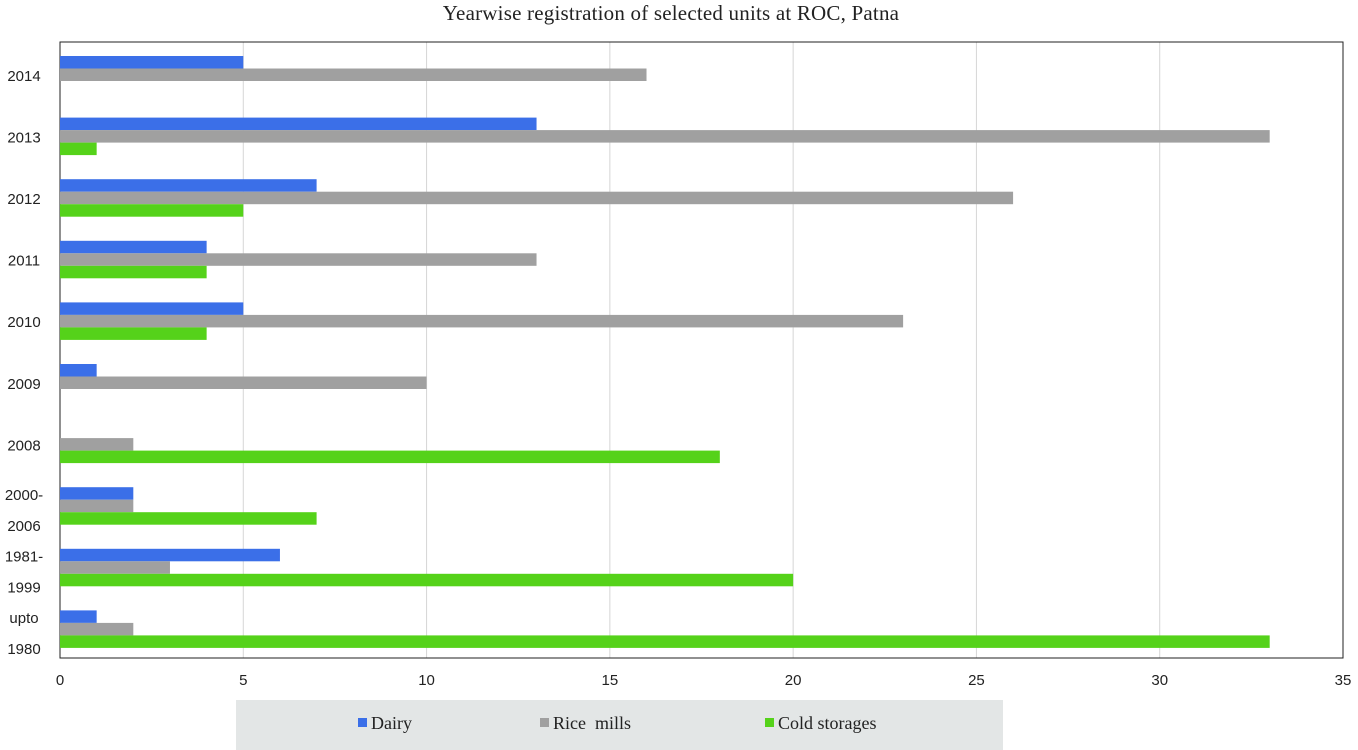  Describe the element at coordinates (23, 199) in the screenshot. I see `y-tick-label: 2012` at that location.